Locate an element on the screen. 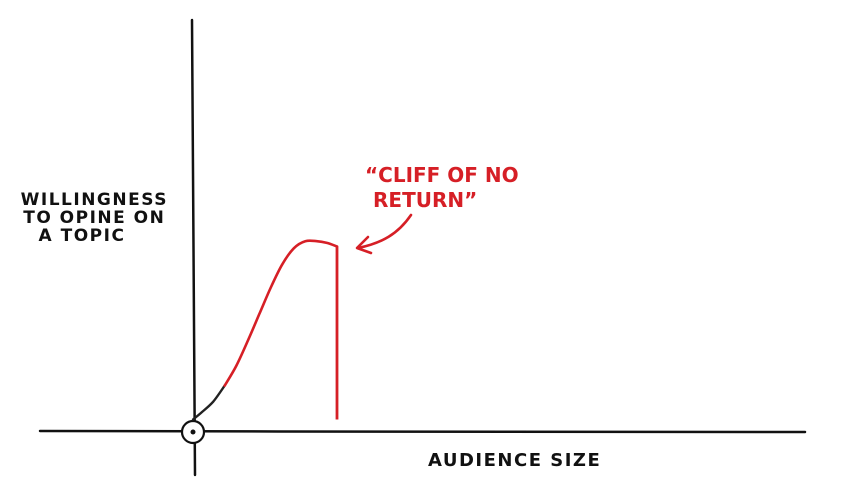 Image resolution: width=866 pixels, height=494 pixels. origin-dot is located at coordinates (193, 432).